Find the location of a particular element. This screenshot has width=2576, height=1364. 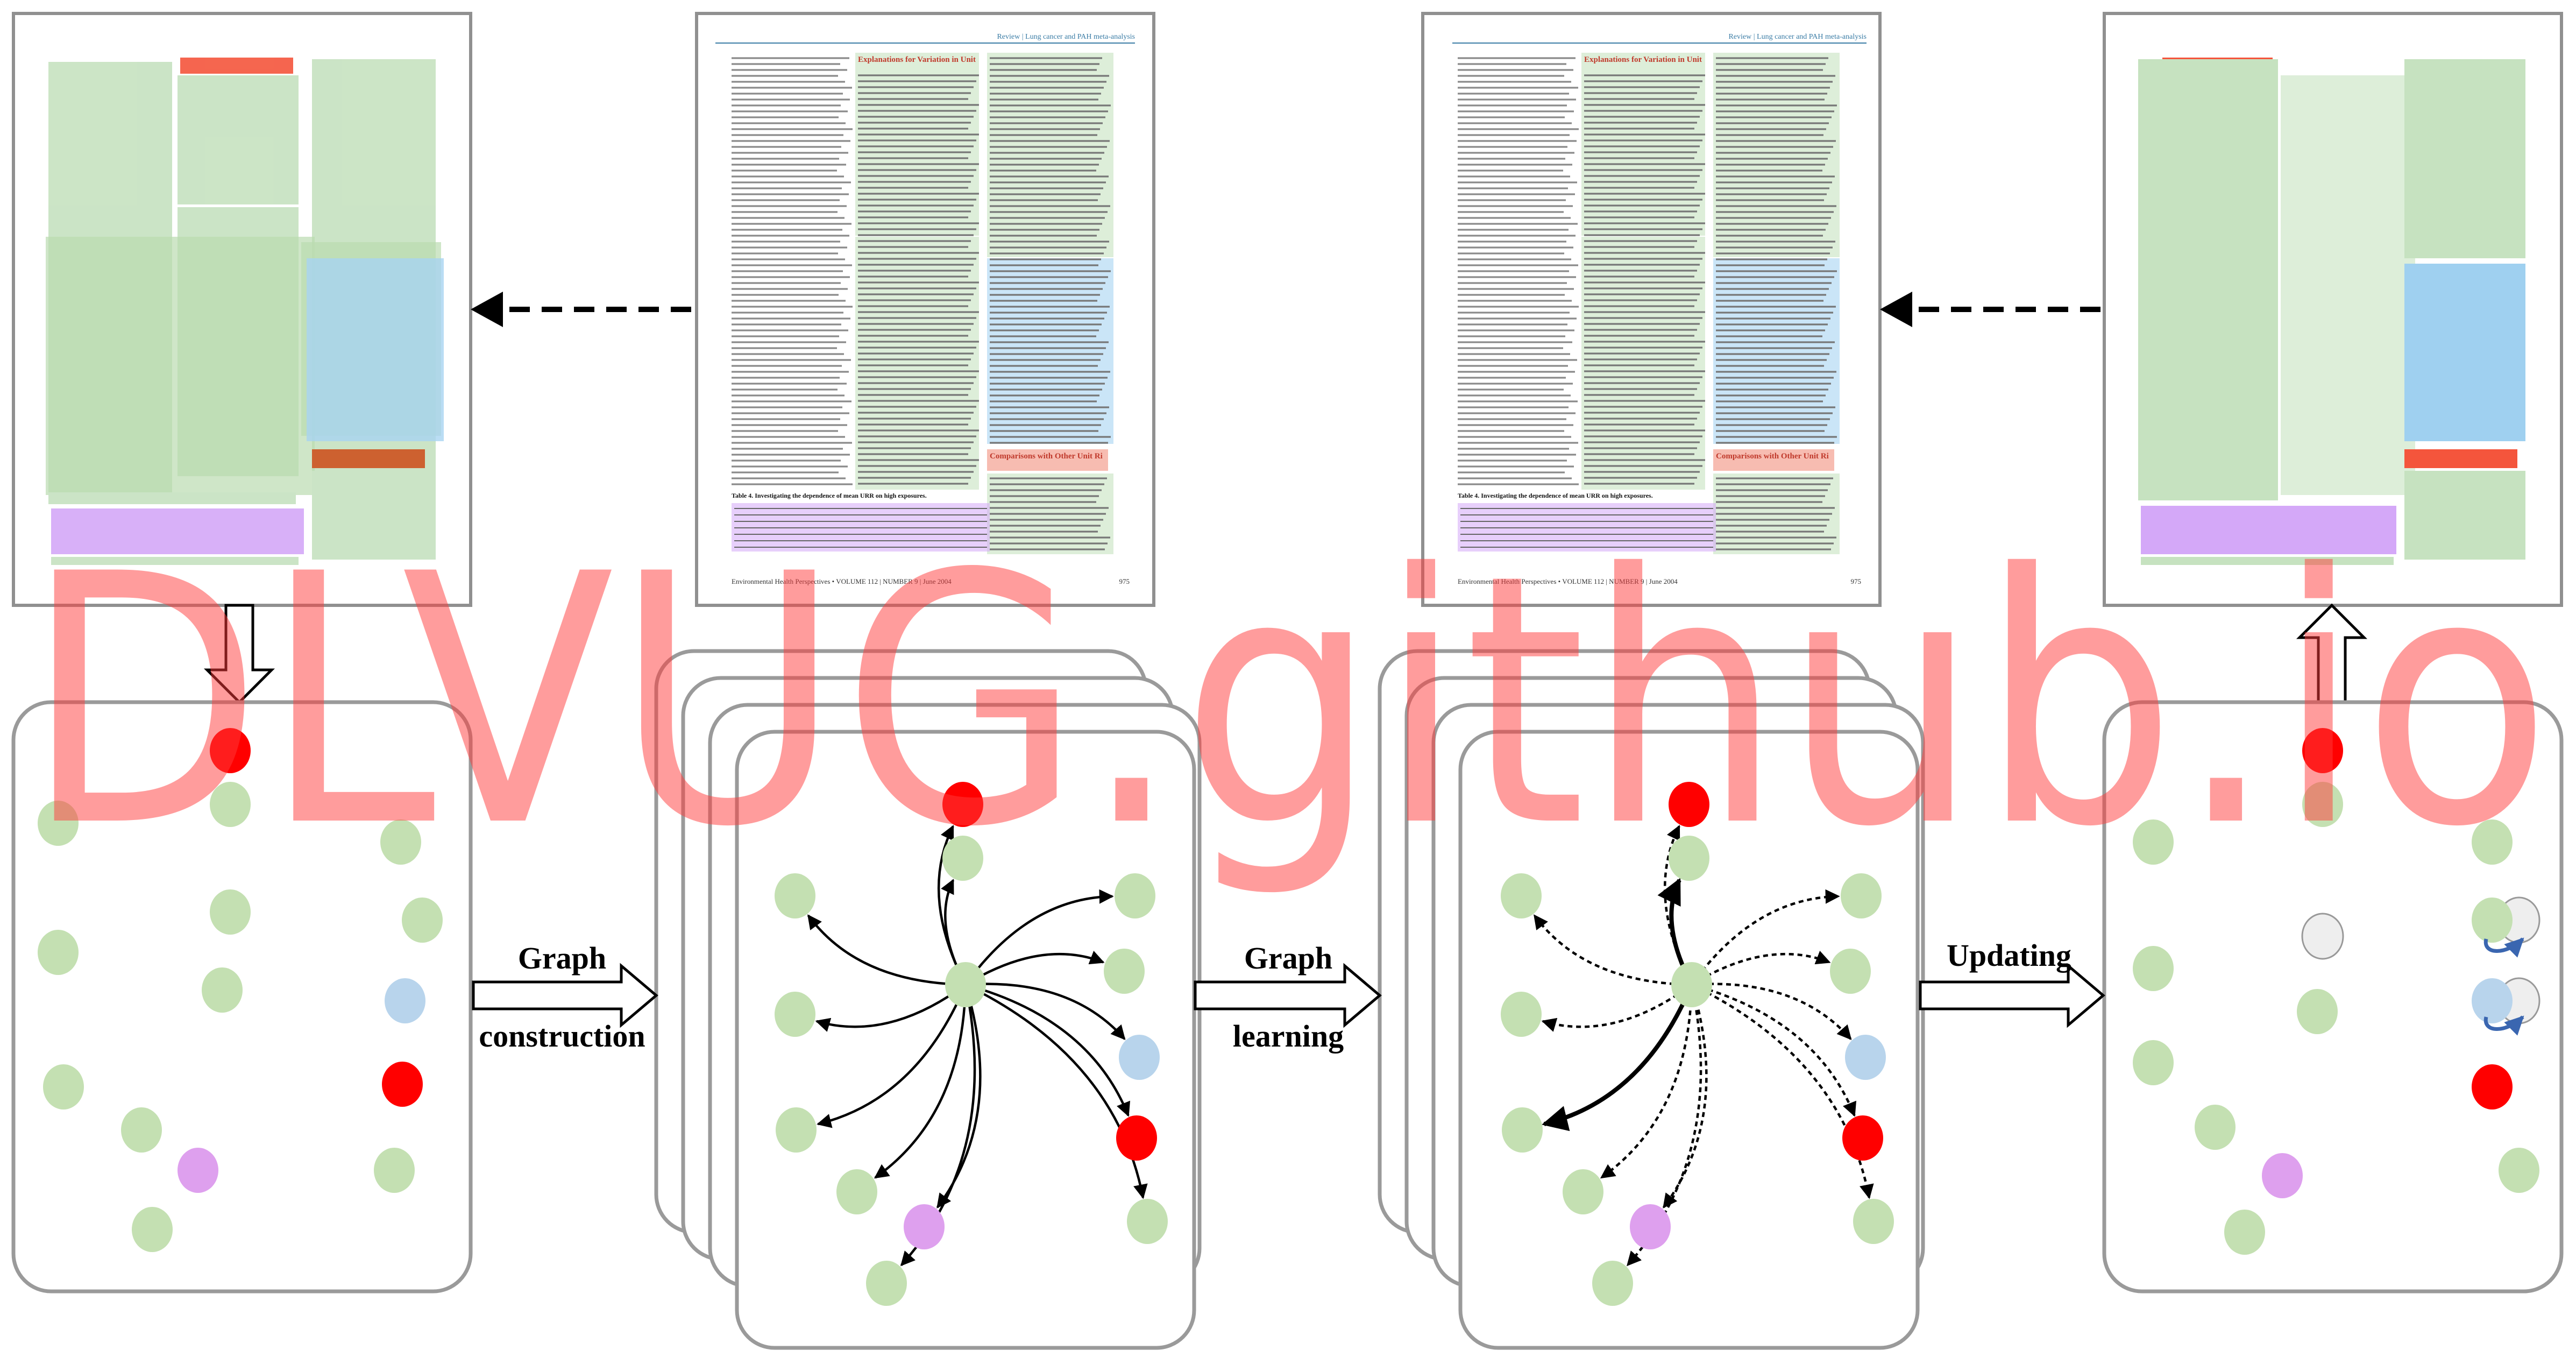

initial-layout-panel is located at coordinates (242, 309).